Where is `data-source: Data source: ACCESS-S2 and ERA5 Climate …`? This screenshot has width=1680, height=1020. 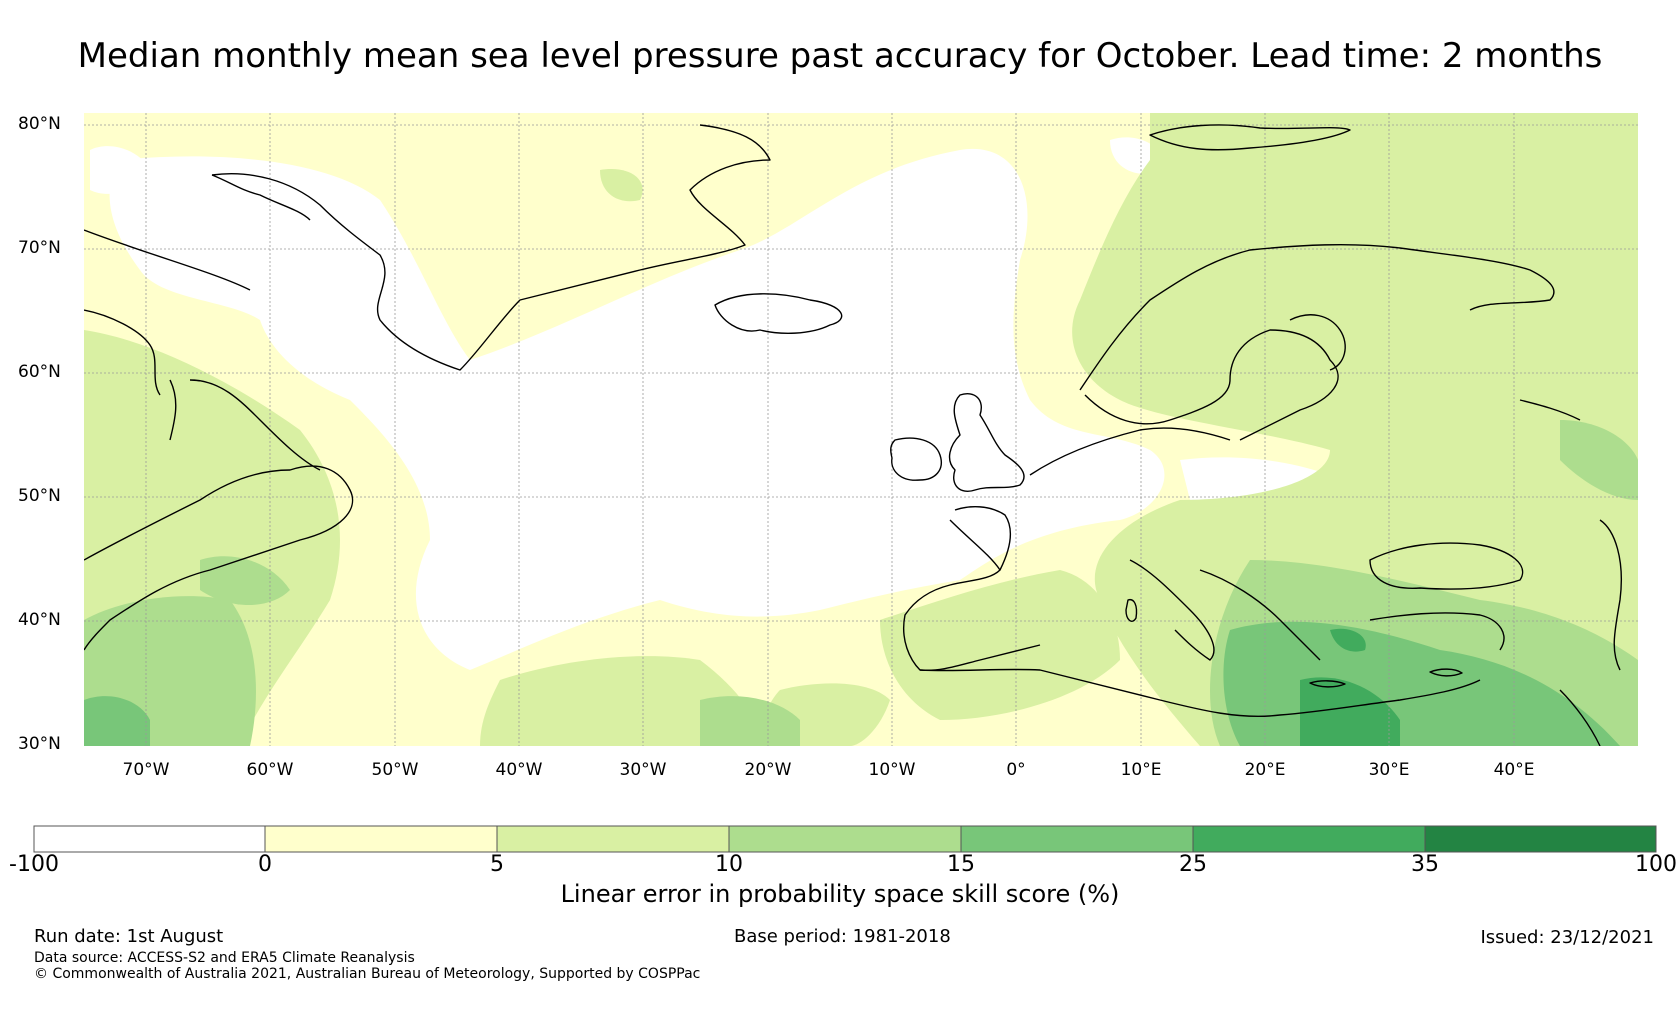
data-source: Data source: ACCESS-S2 and ERA5 Climate … is located at coordinates (224, 958).